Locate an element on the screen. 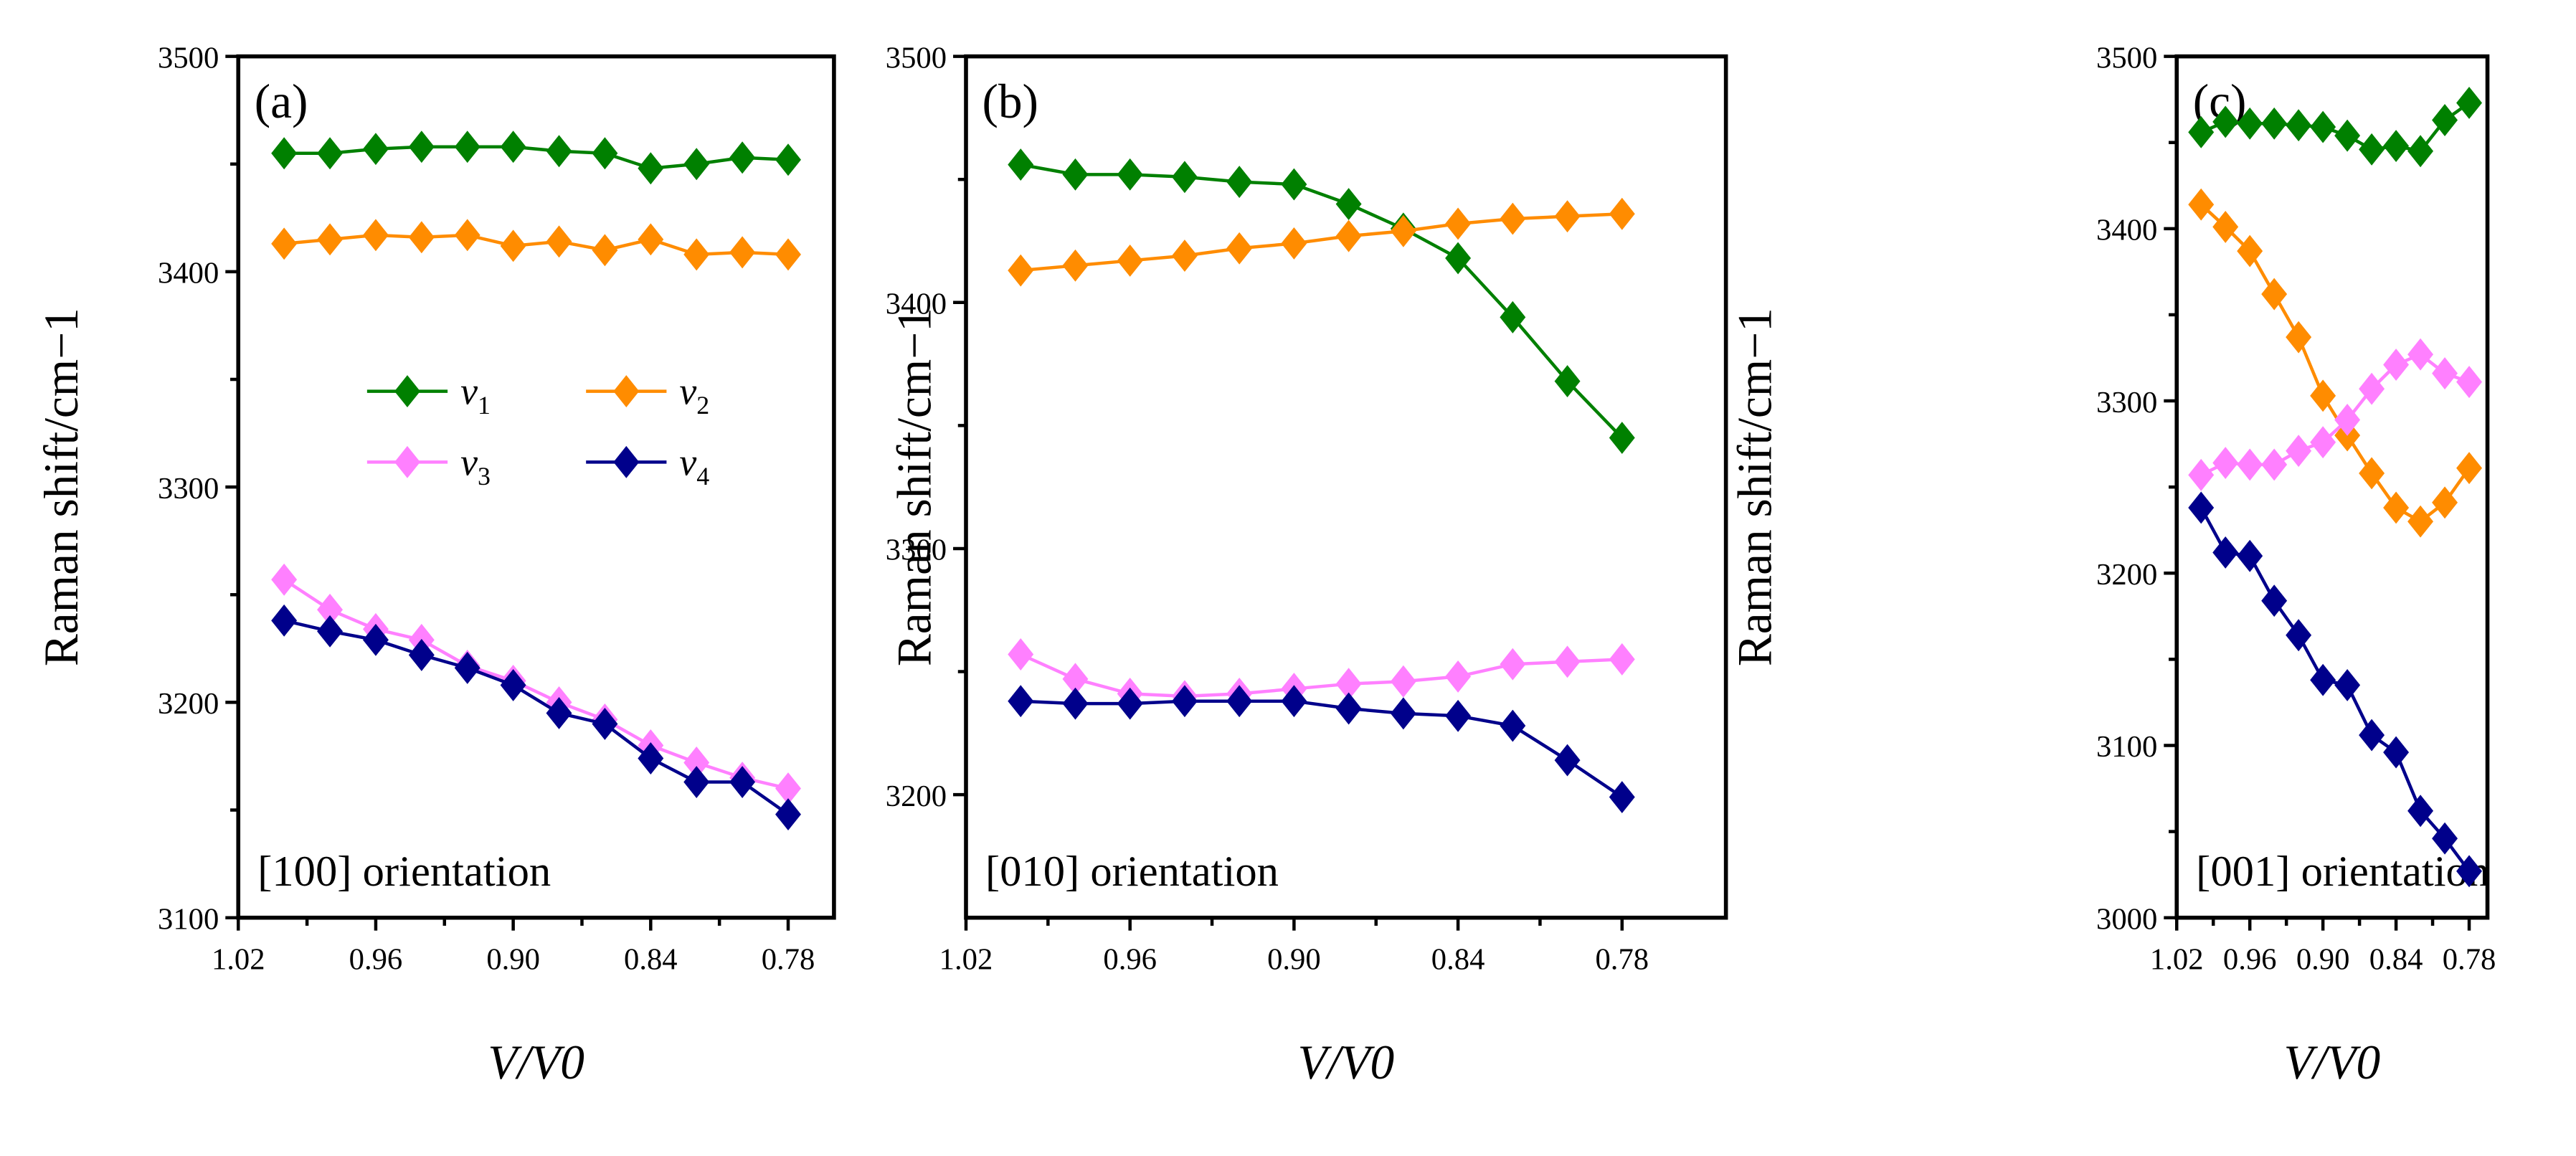  orientation-annotation: [010] orientation is located at coordinates (1132, 872).